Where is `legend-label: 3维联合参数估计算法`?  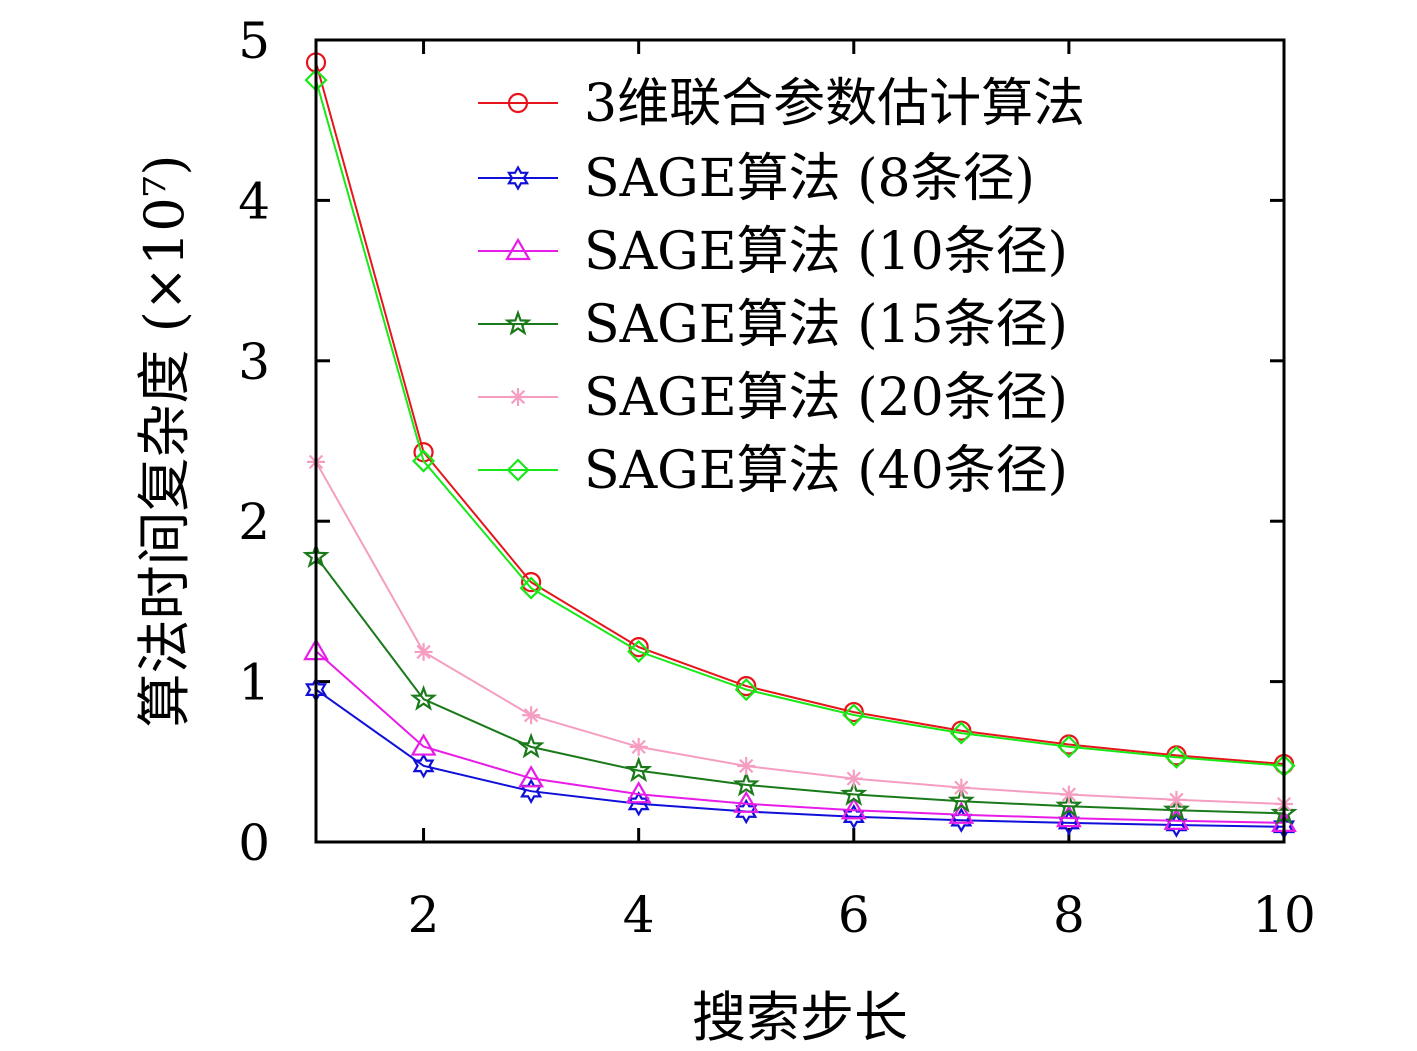
legend-label: 3维联合参数估计算法 is located at coordinates (834, 104).